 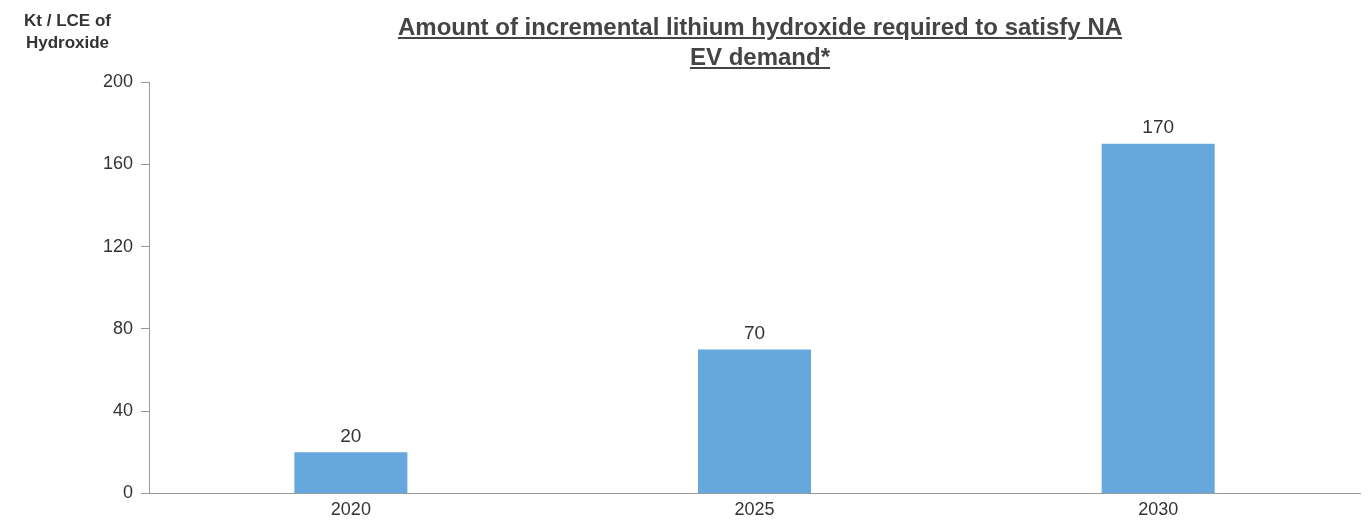 I want to click on x-tick-label: 2030, so click(x=1158, y=509).